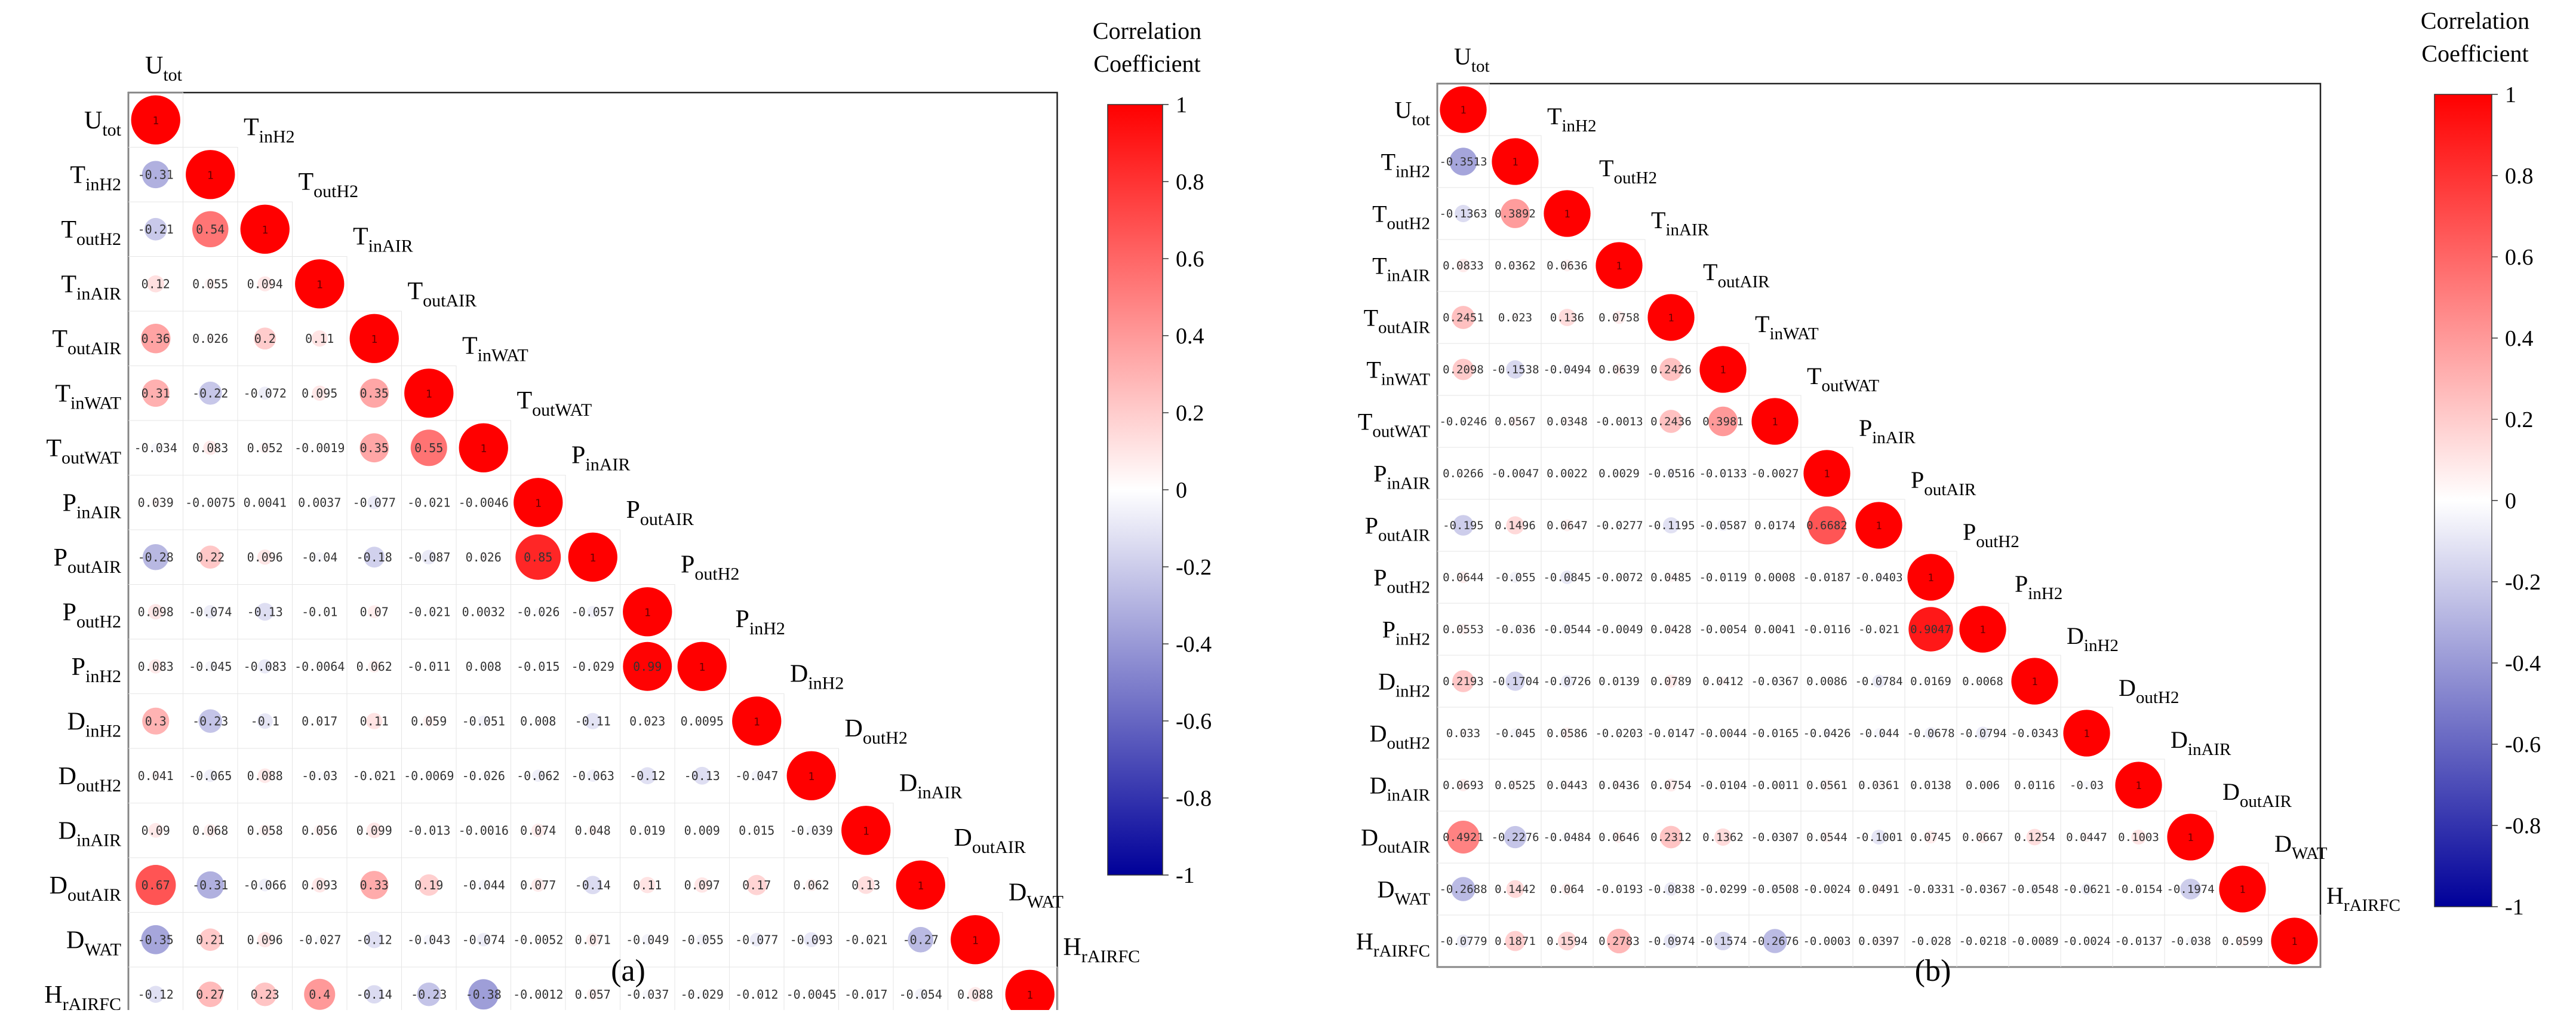 Image resolution: width=2576 pixels, height=1013 pixels. What do you see at coordinates (1397, 321) in the screenshot?
I see `row-label-t-outair-4: ToutAIR` at bounding box center [1397, 321].